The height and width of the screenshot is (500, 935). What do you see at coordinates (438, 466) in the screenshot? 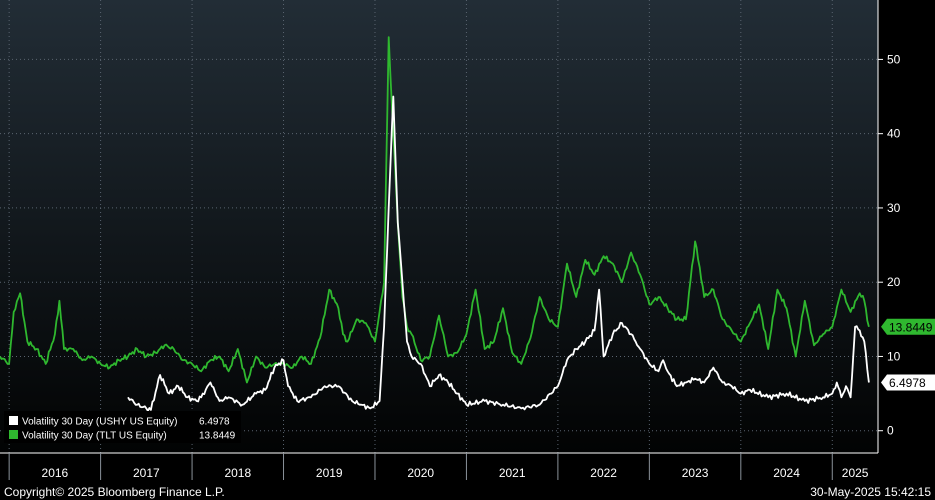
I see `x-axis: 2016 2017 2018 2019 2020 2021 2022 2023 2024 2025` at bounding box center [438, 466].